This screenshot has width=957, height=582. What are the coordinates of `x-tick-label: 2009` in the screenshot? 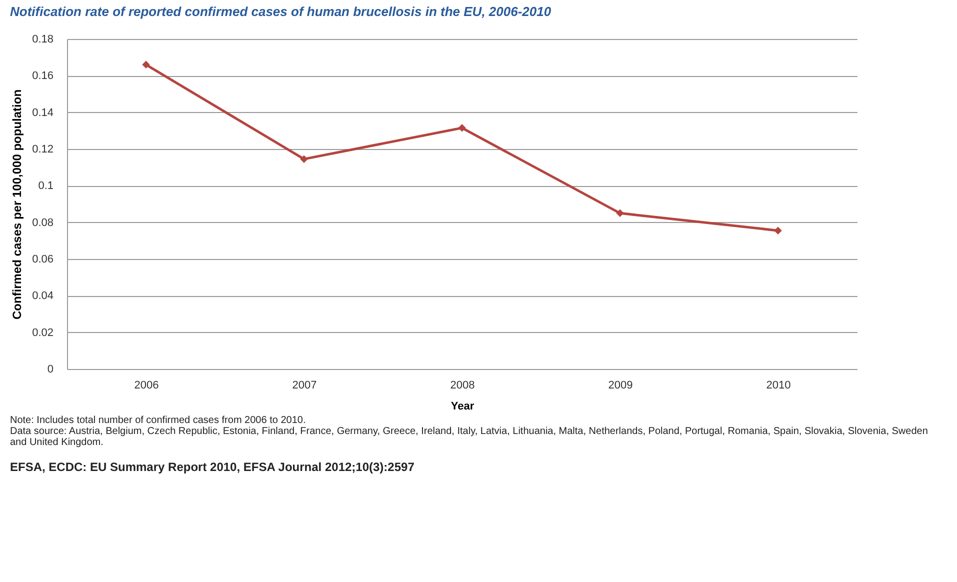 It's located at (620, 386).